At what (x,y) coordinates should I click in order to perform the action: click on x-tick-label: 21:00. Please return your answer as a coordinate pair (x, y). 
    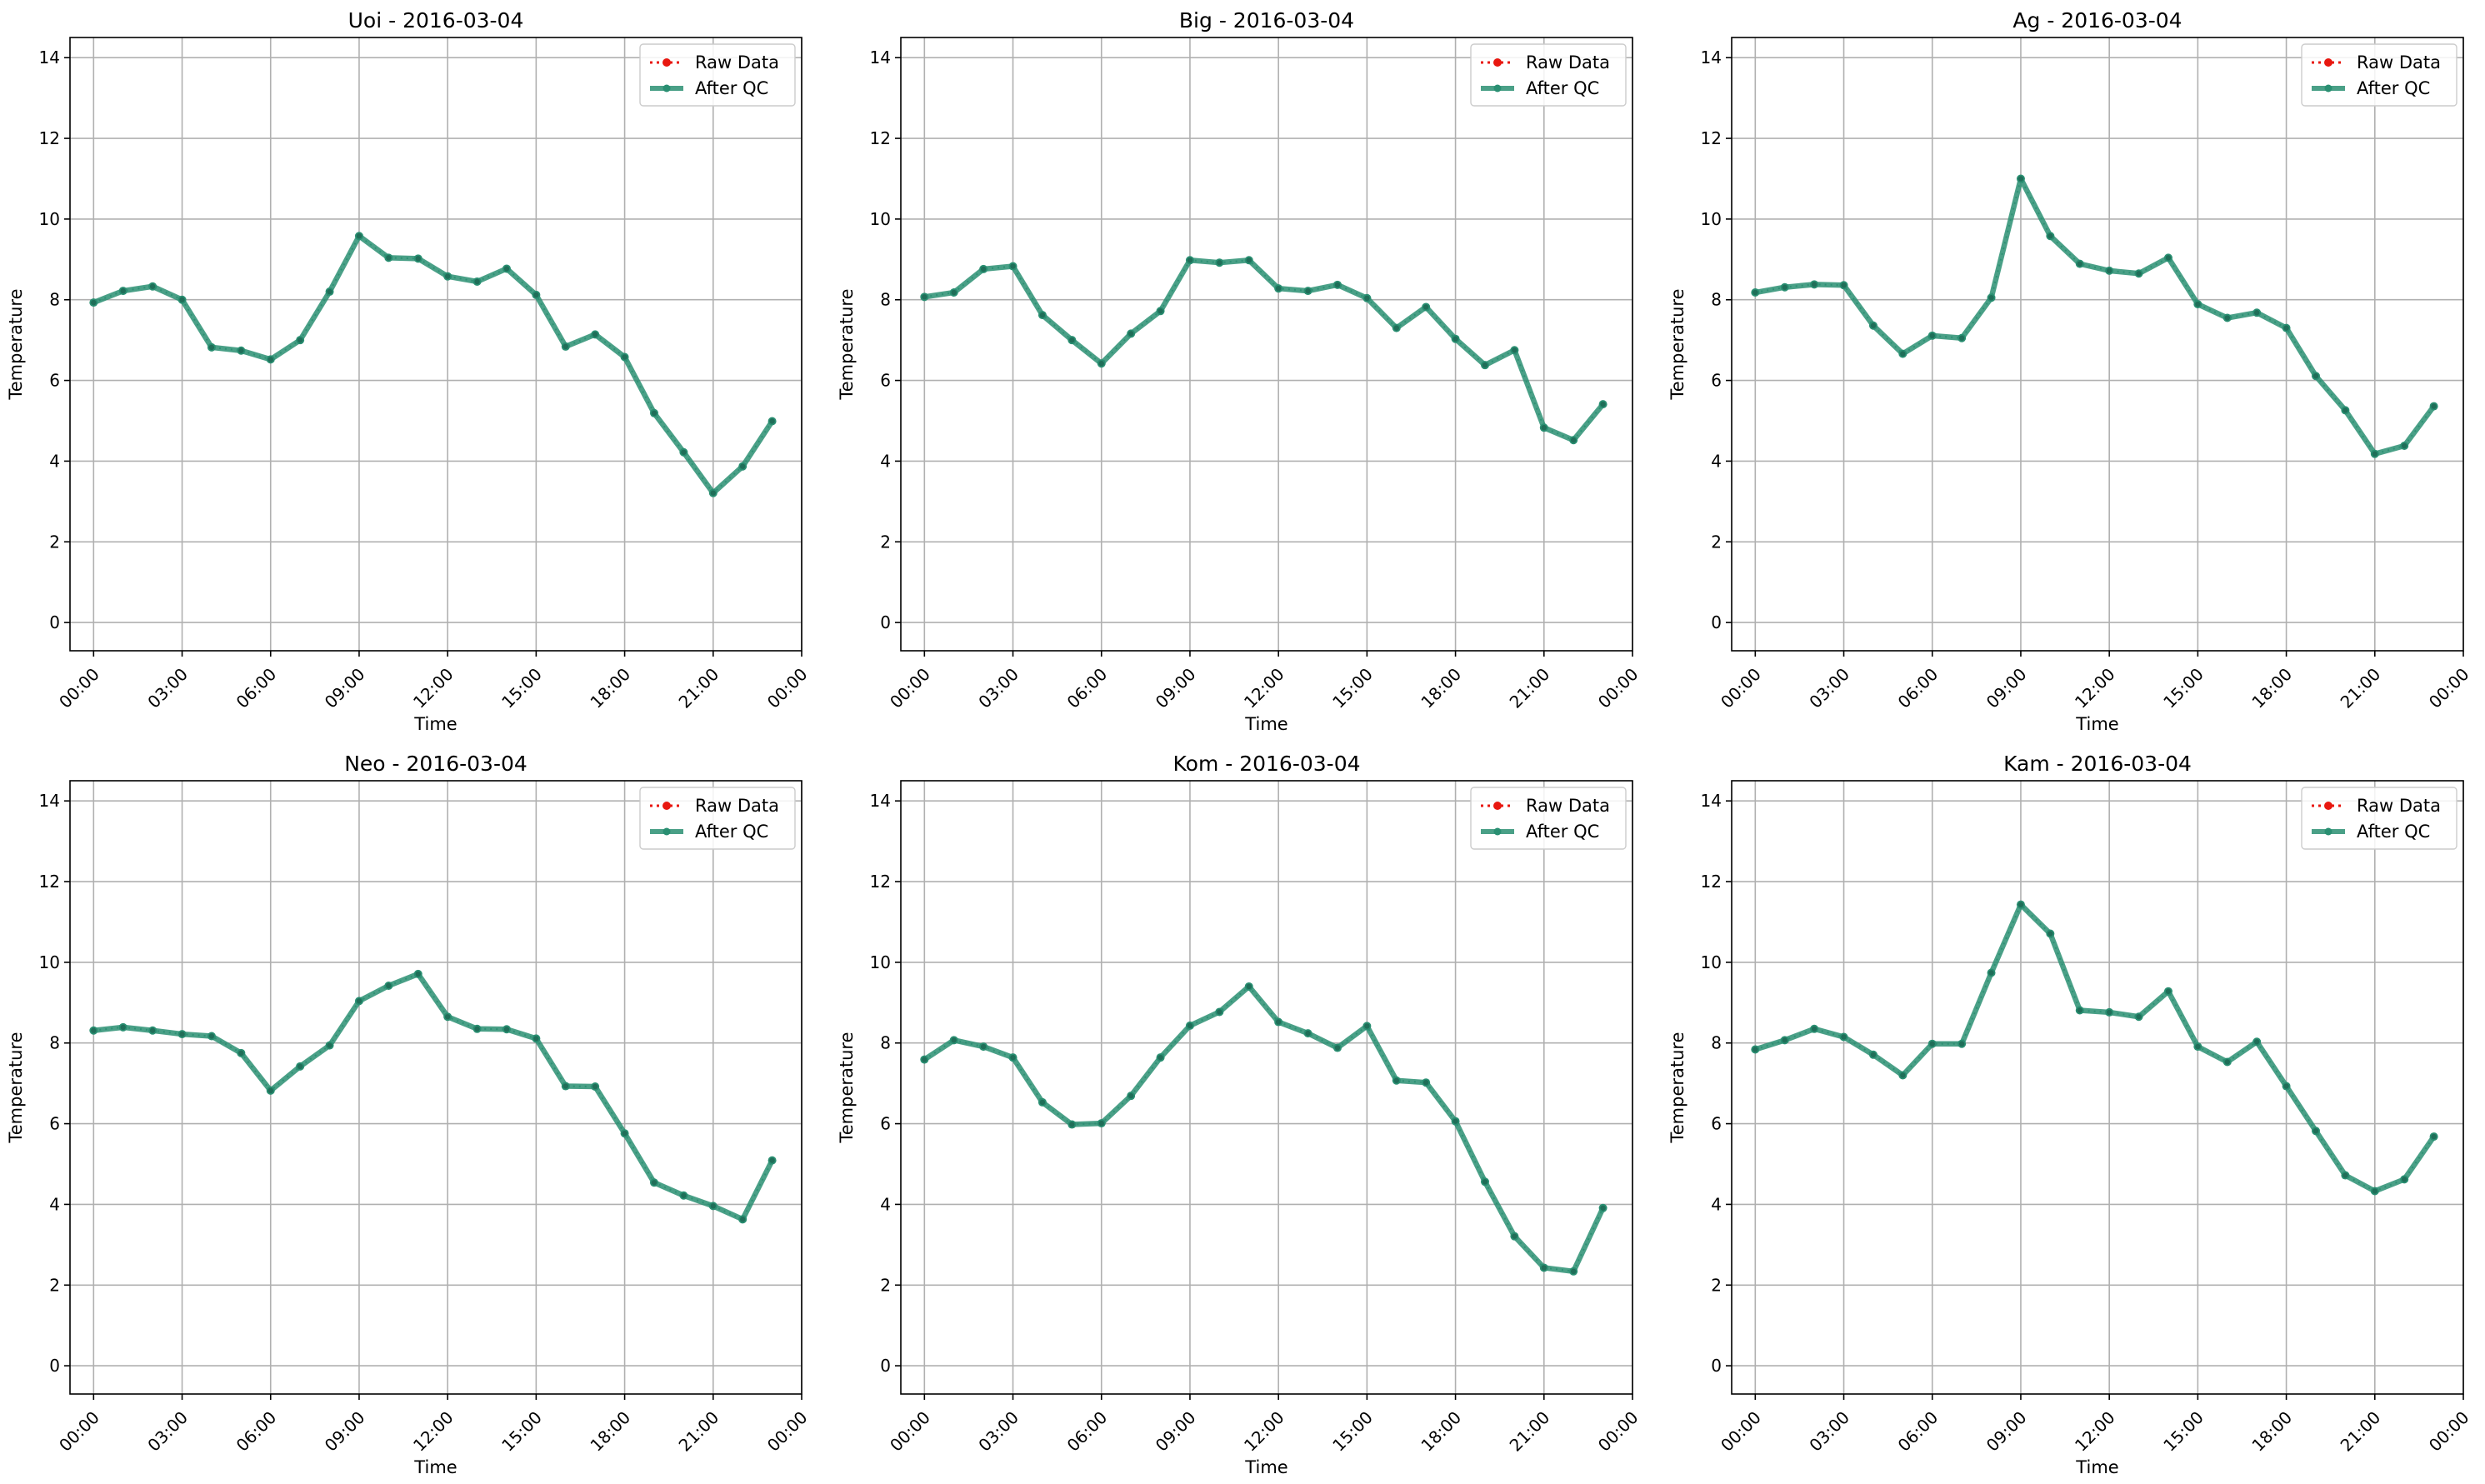
    Looking at the image, I should click on (2361, 1431).